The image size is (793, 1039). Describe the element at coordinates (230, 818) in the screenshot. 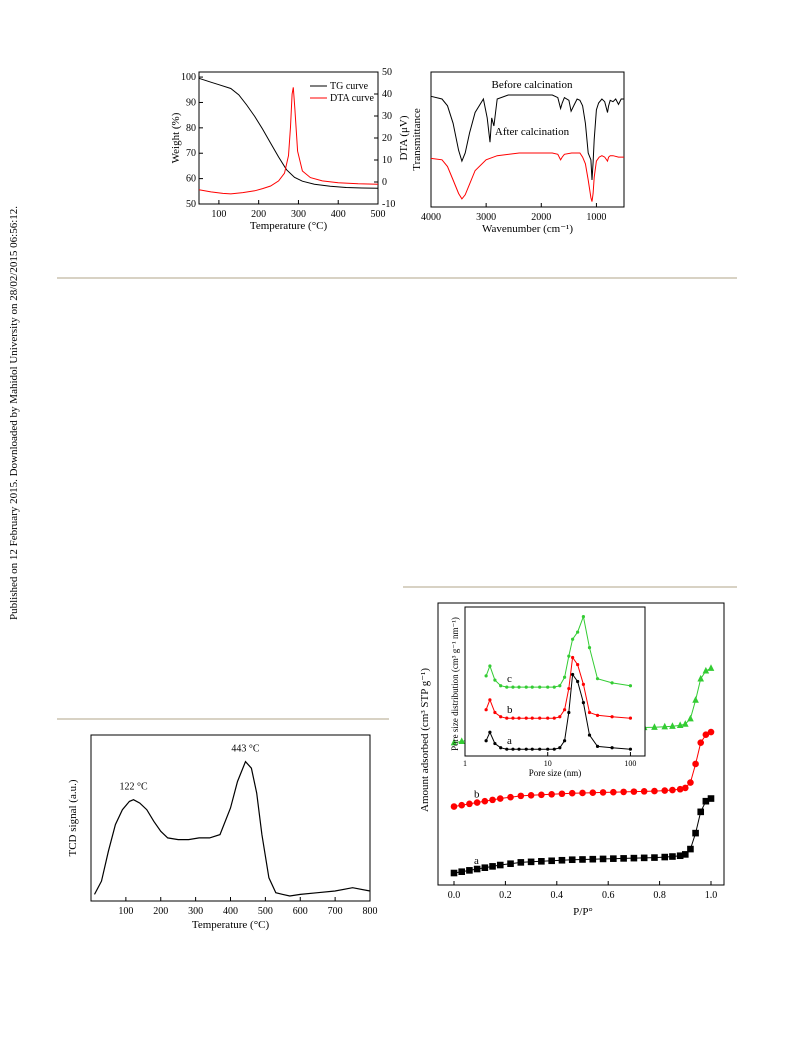

I see `tpd-plot-frame` at that location.